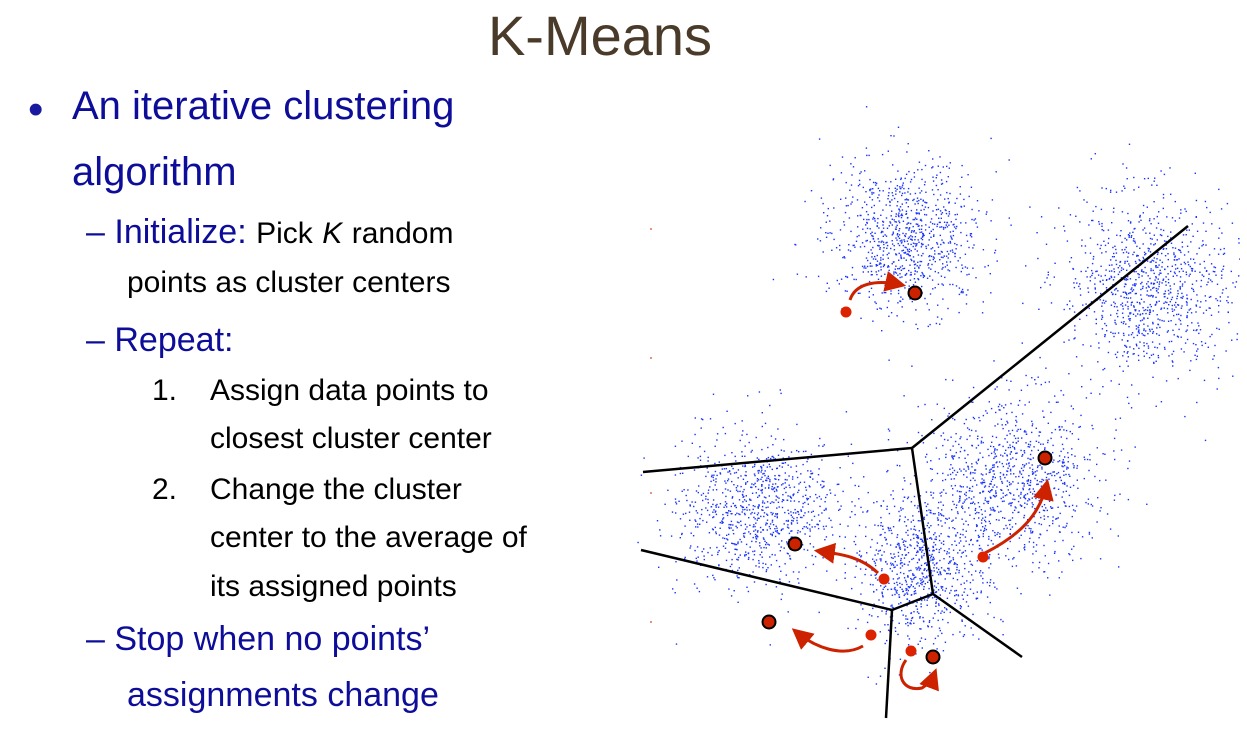 This screenshot has width=1247, height=731. Describe the element at coordinates (165, 390) in the screenshot. I see `repeat-item-1-number: 1.` at that location.